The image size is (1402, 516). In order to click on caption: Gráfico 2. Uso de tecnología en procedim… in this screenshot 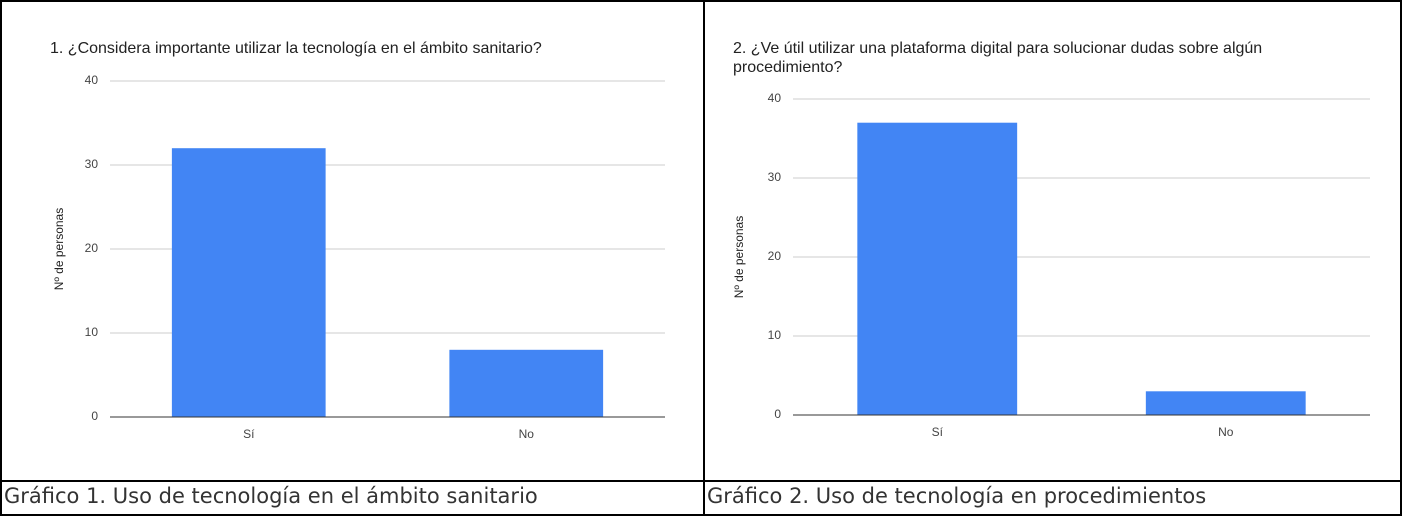, I will do `click(957, 496)`.